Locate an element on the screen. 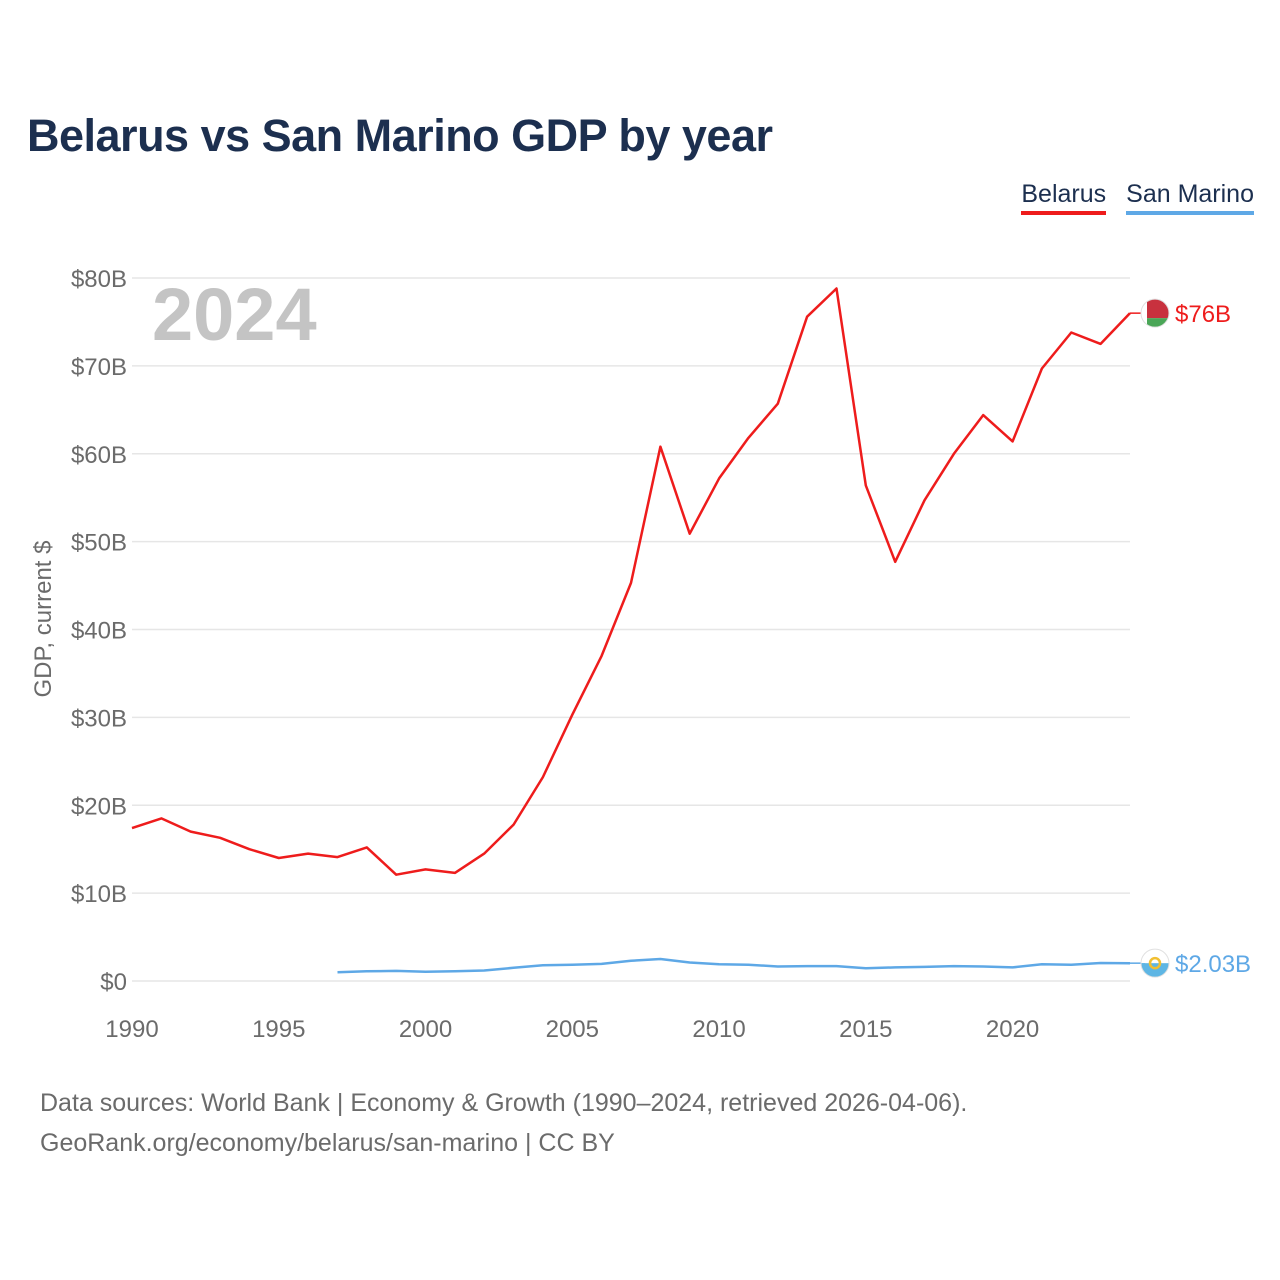 This screenshot has height=1280, width=1280. flag-red-band is located at coordinates (1155, 309).